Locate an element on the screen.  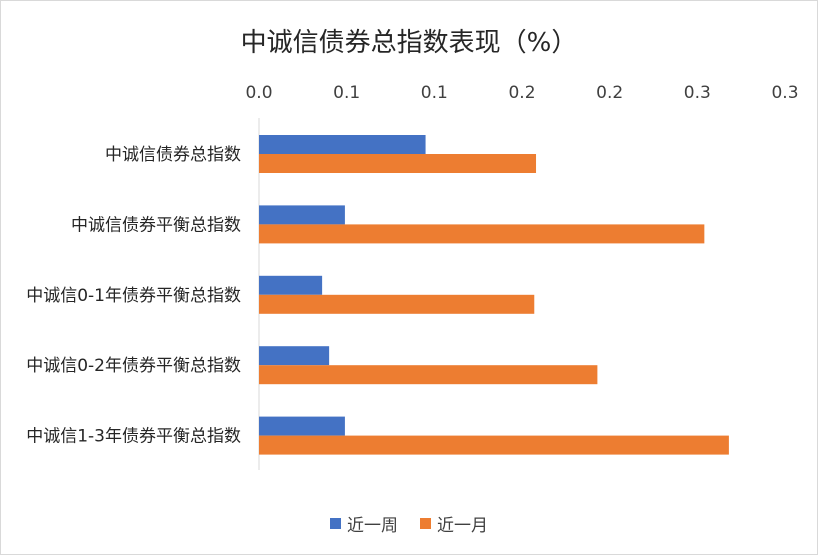
legend-item-week: 近一周 is located at coordinates (364, 523).